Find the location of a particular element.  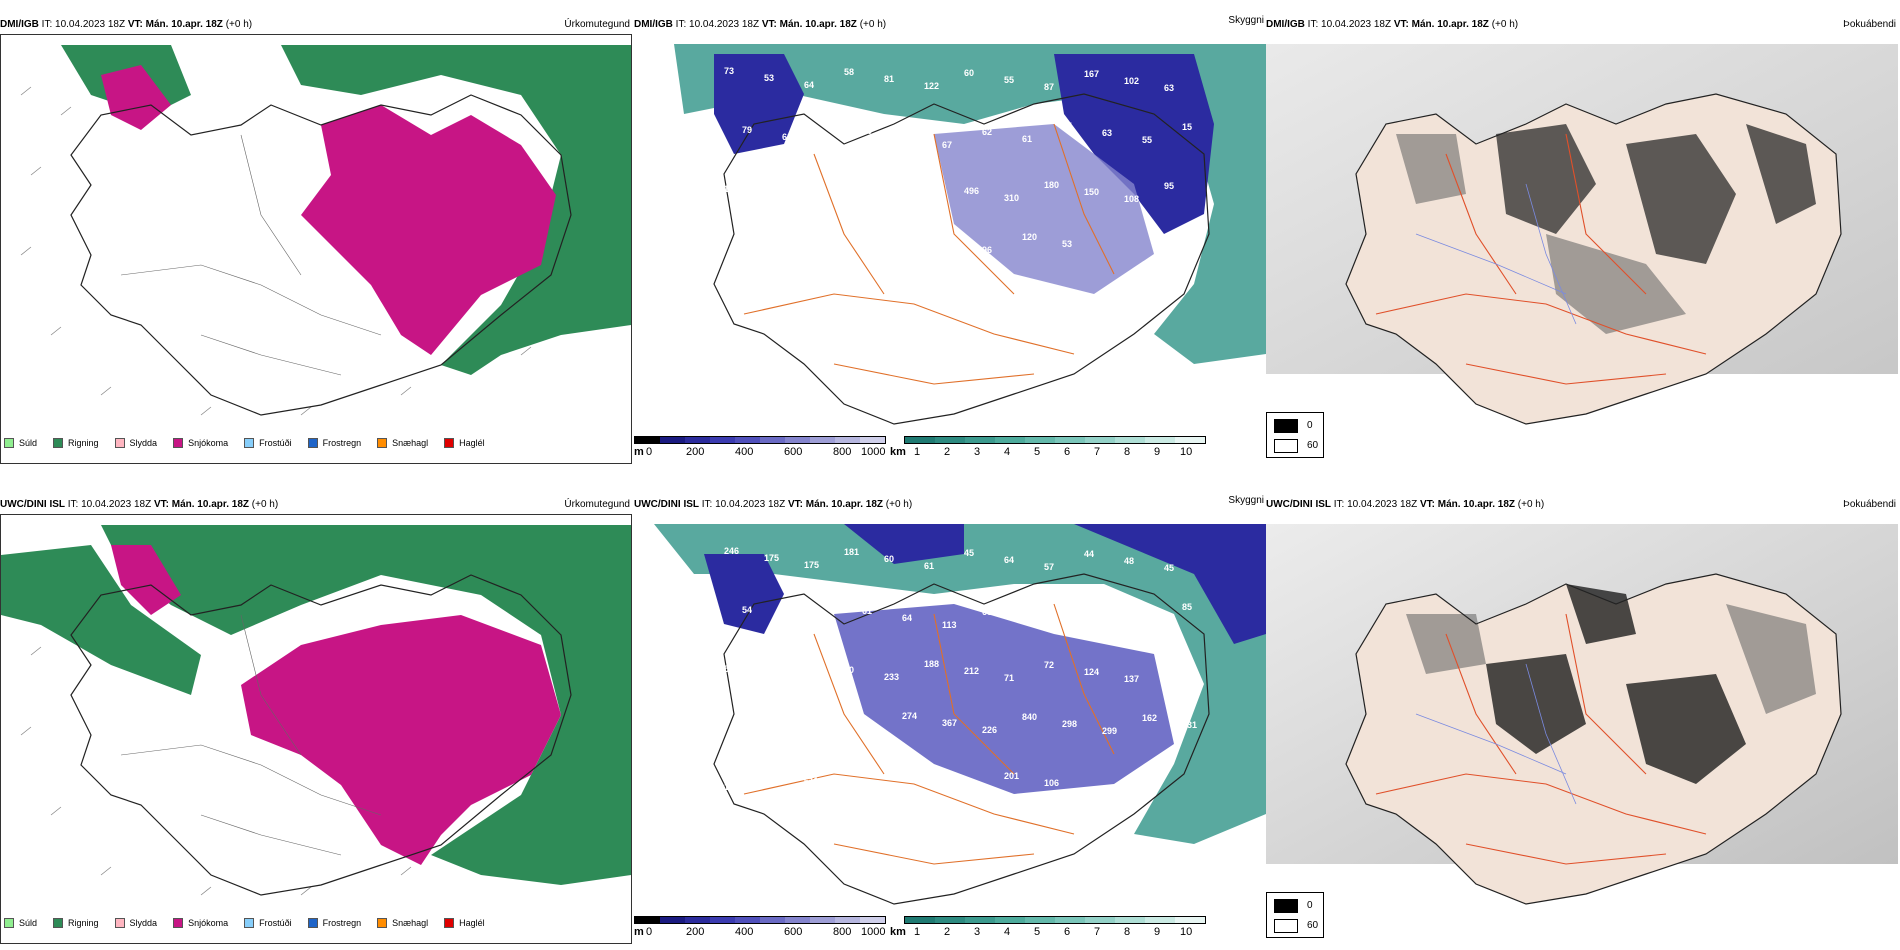

tick-m-600: 600 is located at coordinates (793, 452).